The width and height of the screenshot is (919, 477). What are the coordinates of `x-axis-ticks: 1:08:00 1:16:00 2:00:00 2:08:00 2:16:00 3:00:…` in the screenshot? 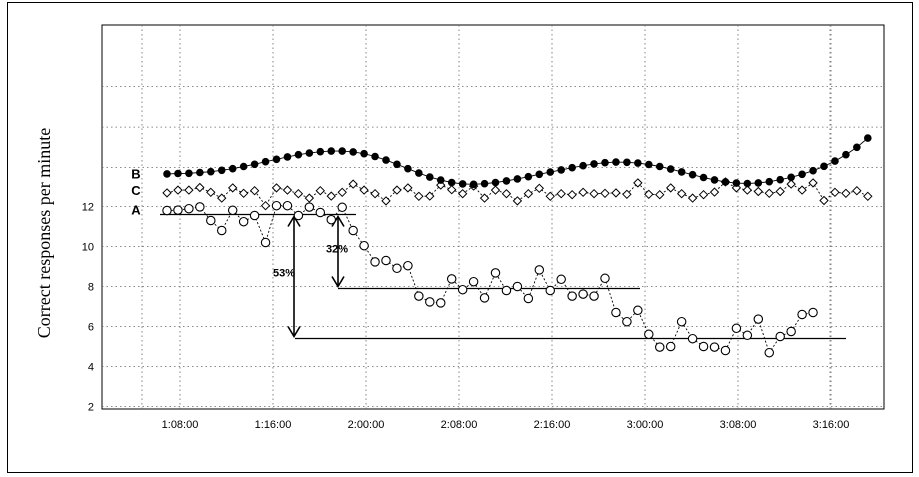 It's located at (506, 425).